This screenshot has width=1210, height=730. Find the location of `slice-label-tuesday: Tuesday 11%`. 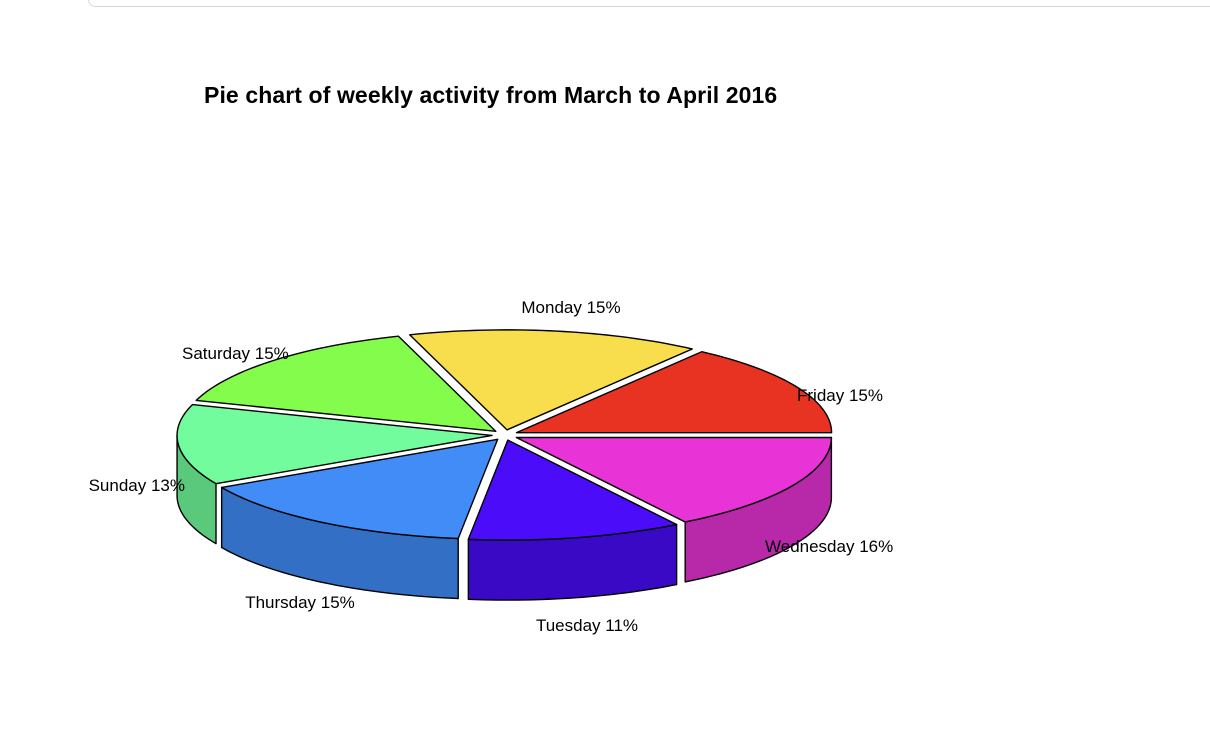

slice-label-tuesday: Tuesday 11% is located at coordinates (587, 625).